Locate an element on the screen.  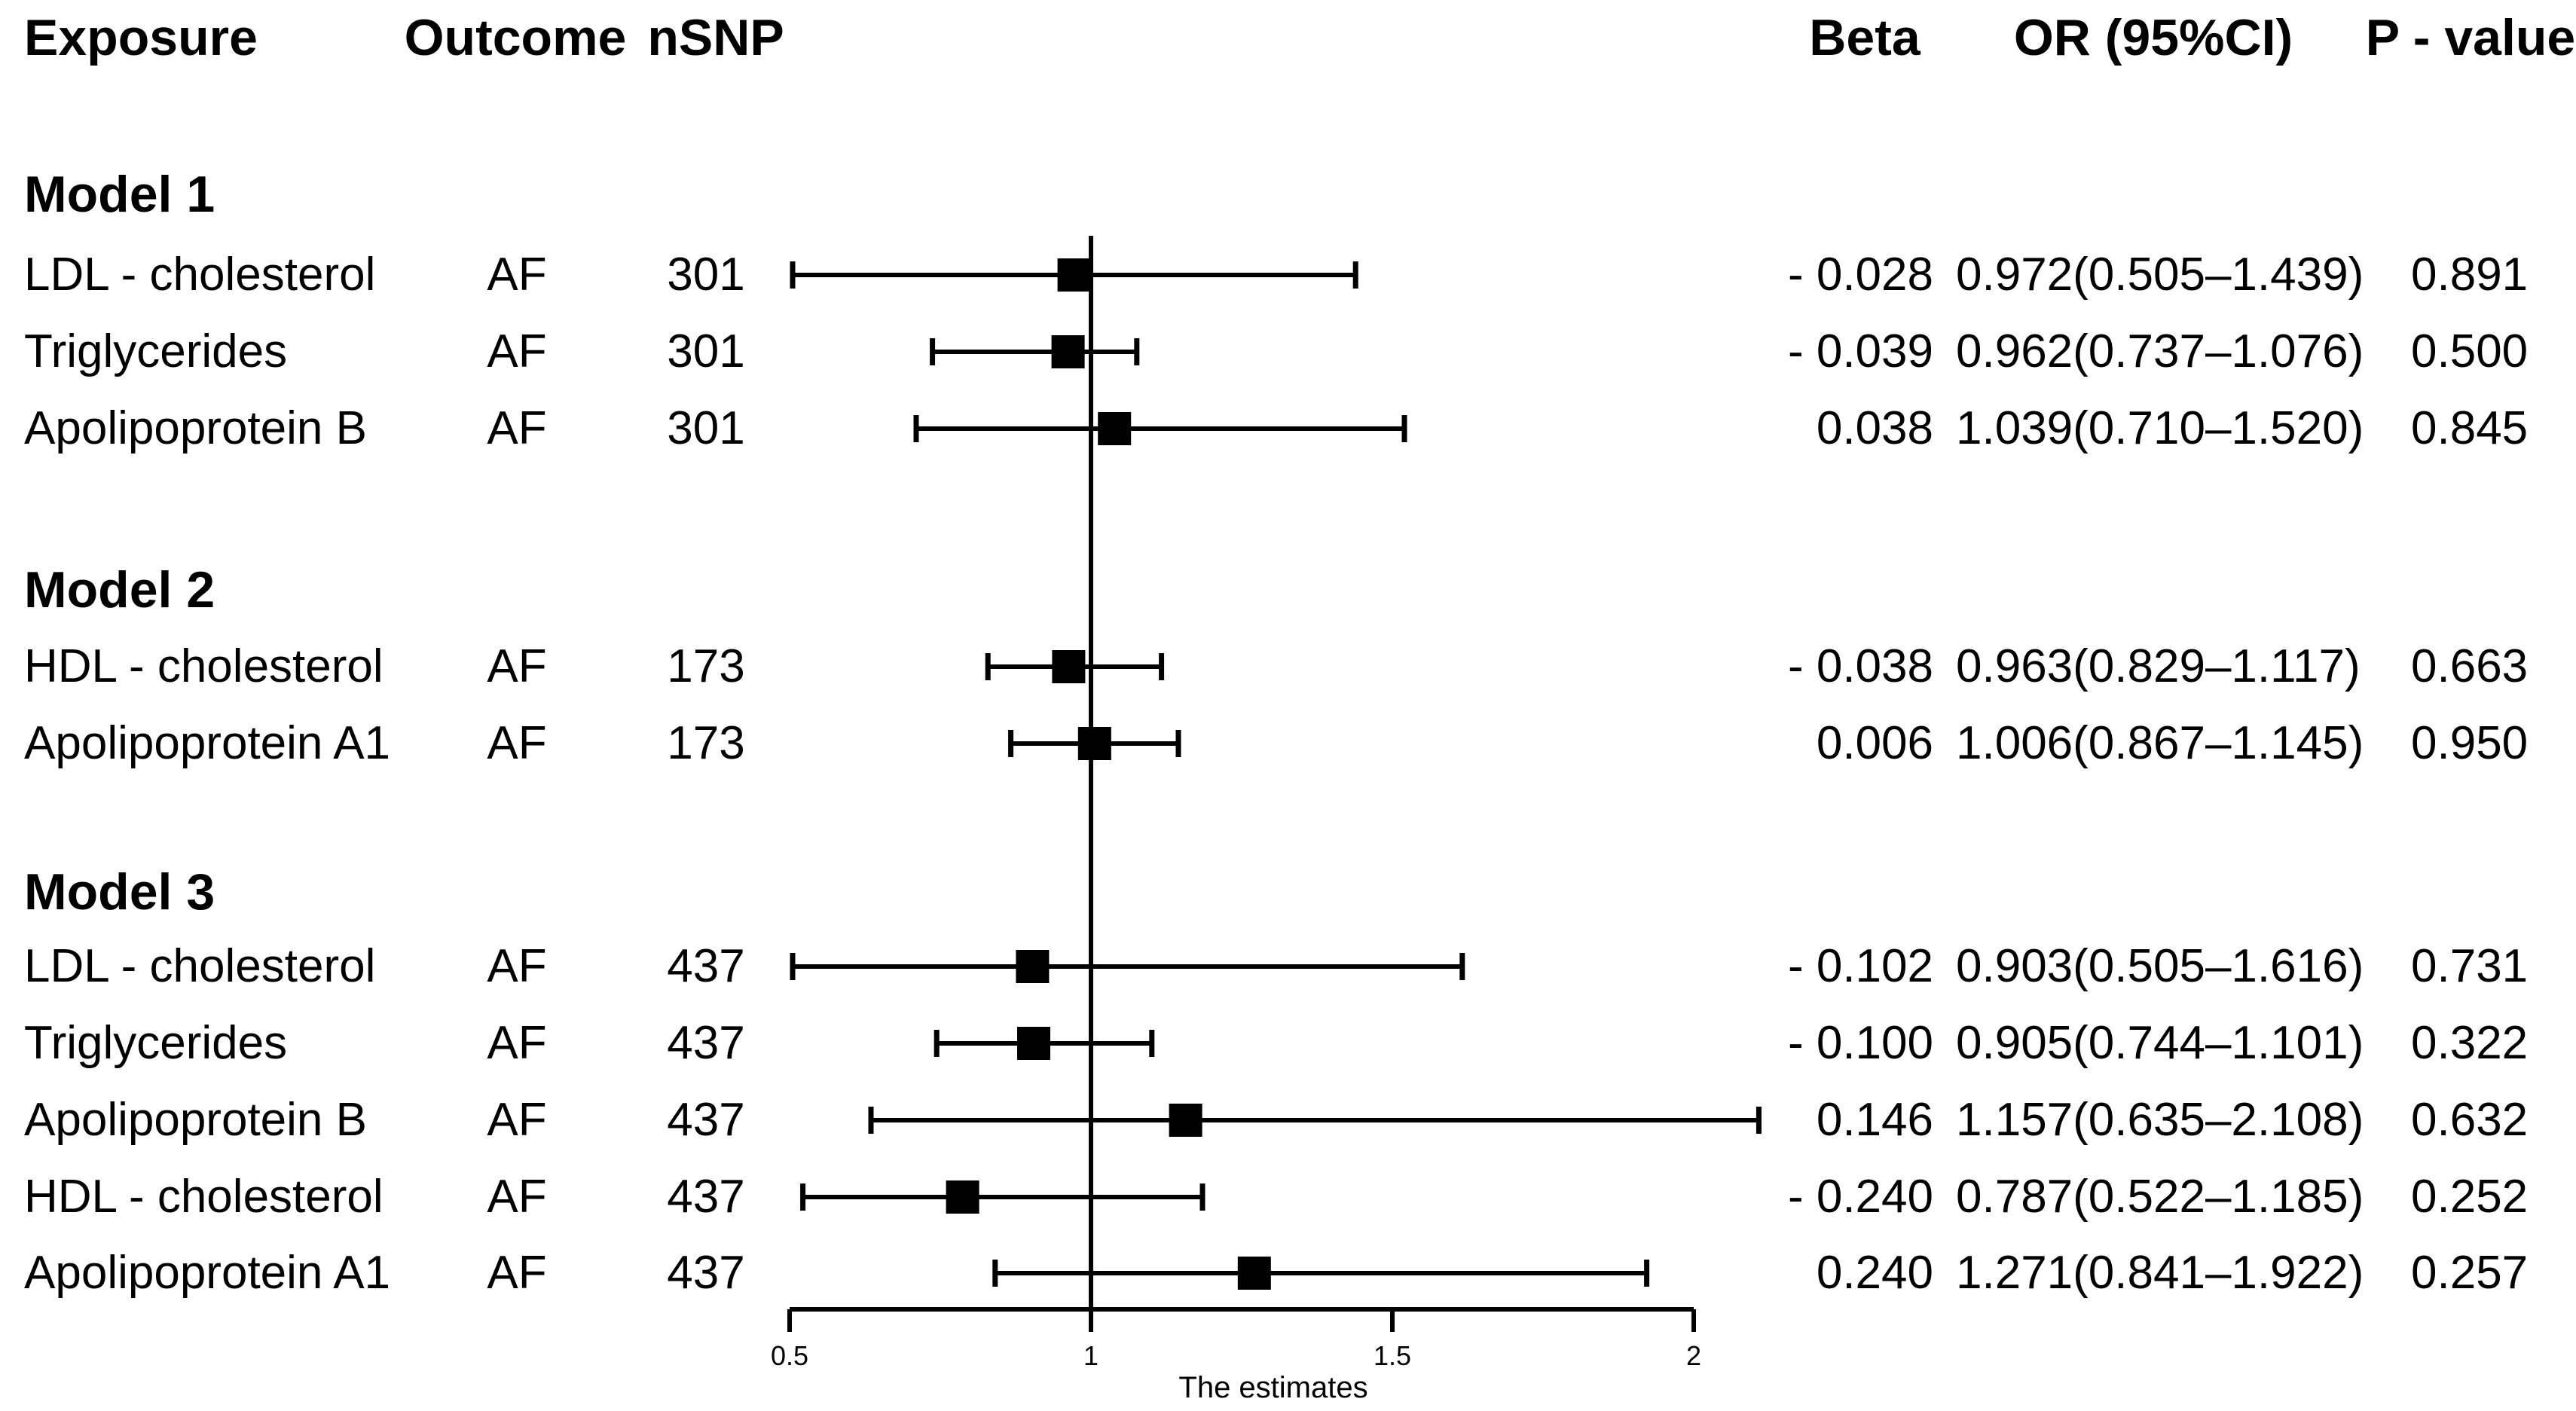
or-ci-cell: 1.039(0.710–1.520) is located at coordinates (2160, 428).